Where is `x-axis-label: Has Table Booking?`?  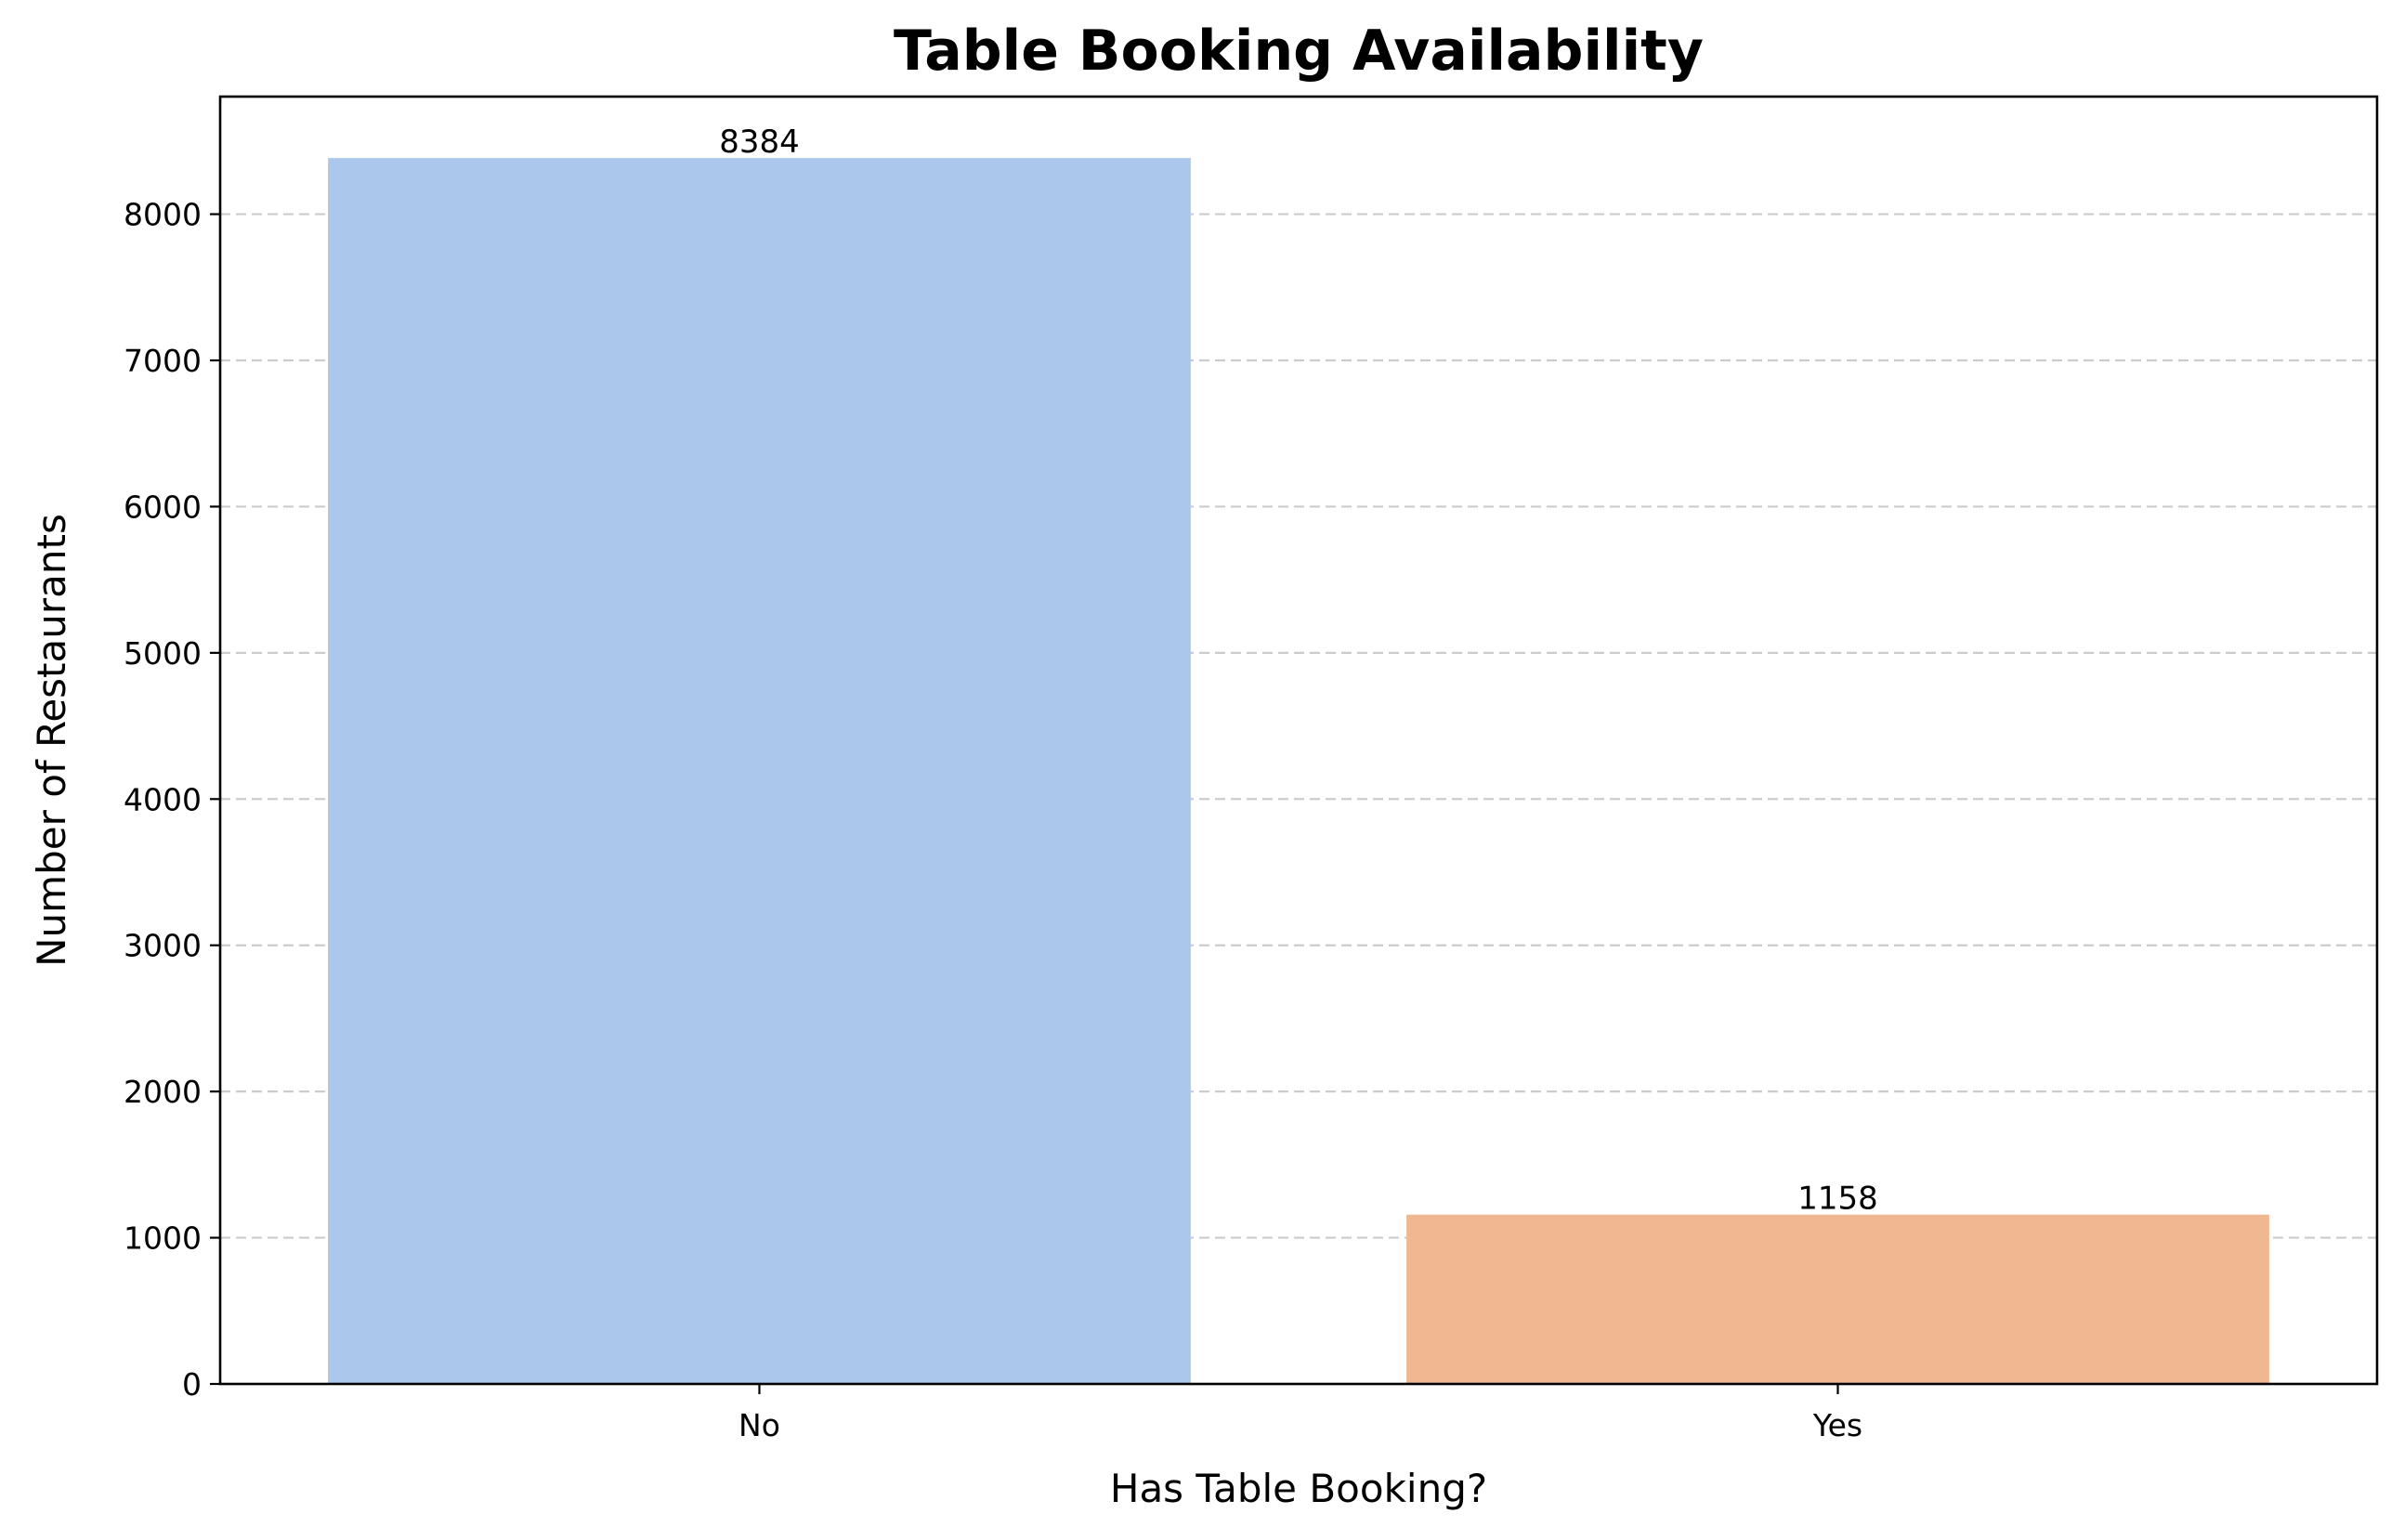 x-axis-label: Has Table Booking? is located at coordinates (1298, 1488).